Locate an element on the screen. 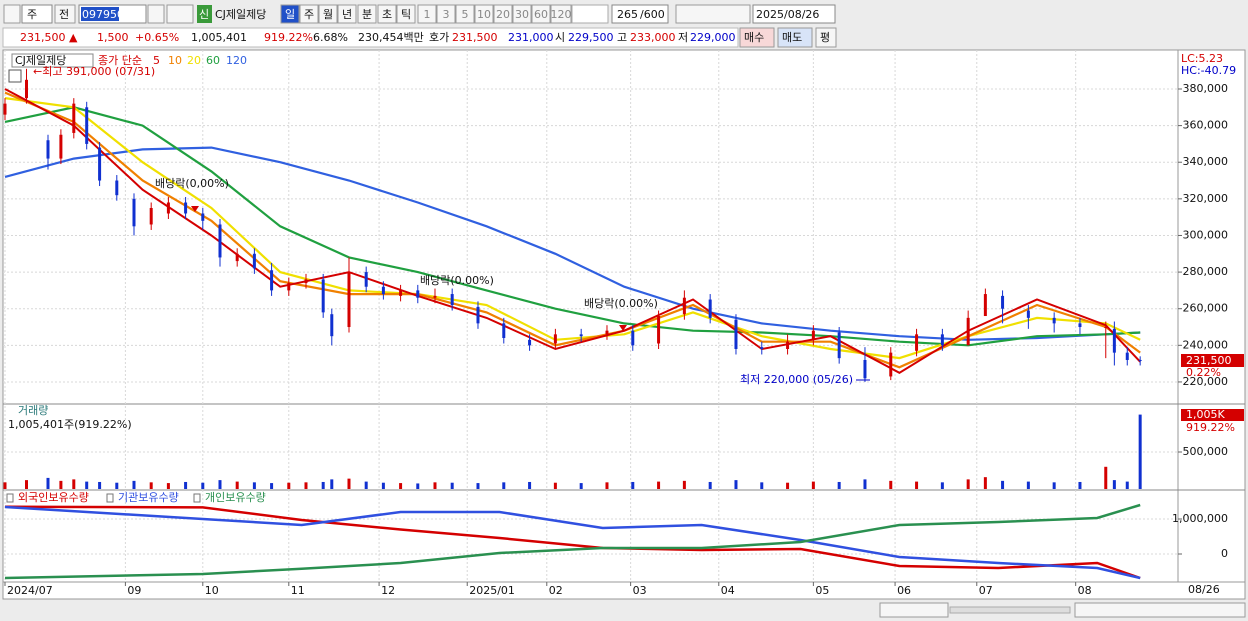 This screenshot has height=621, width=1248. interval-buttons: 1 3 5 10 20 30 60 120 is located at coordinates (494, 14).